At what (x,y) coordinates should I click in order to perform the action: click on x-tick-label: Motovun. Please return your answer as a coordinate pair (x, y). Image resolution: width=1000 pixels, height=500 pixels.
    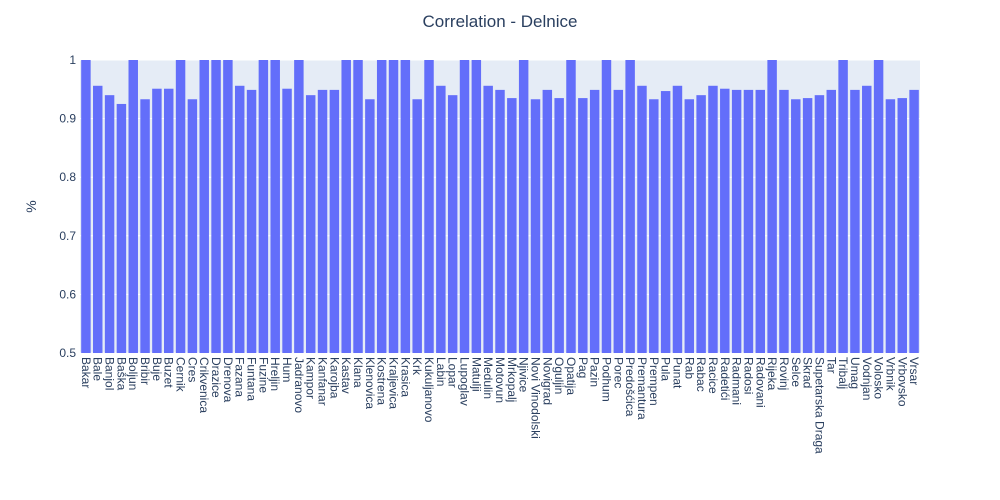
    Looking at the image, I should click on (500, 380).